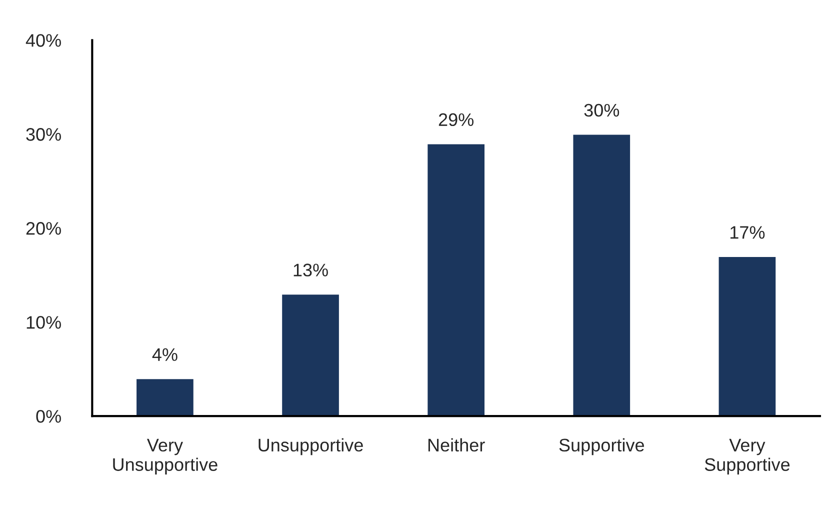 Image resolution: width=838 pixels, height=508 pixels. I want to click on y-tick-label: 10%, so click(43, 322).